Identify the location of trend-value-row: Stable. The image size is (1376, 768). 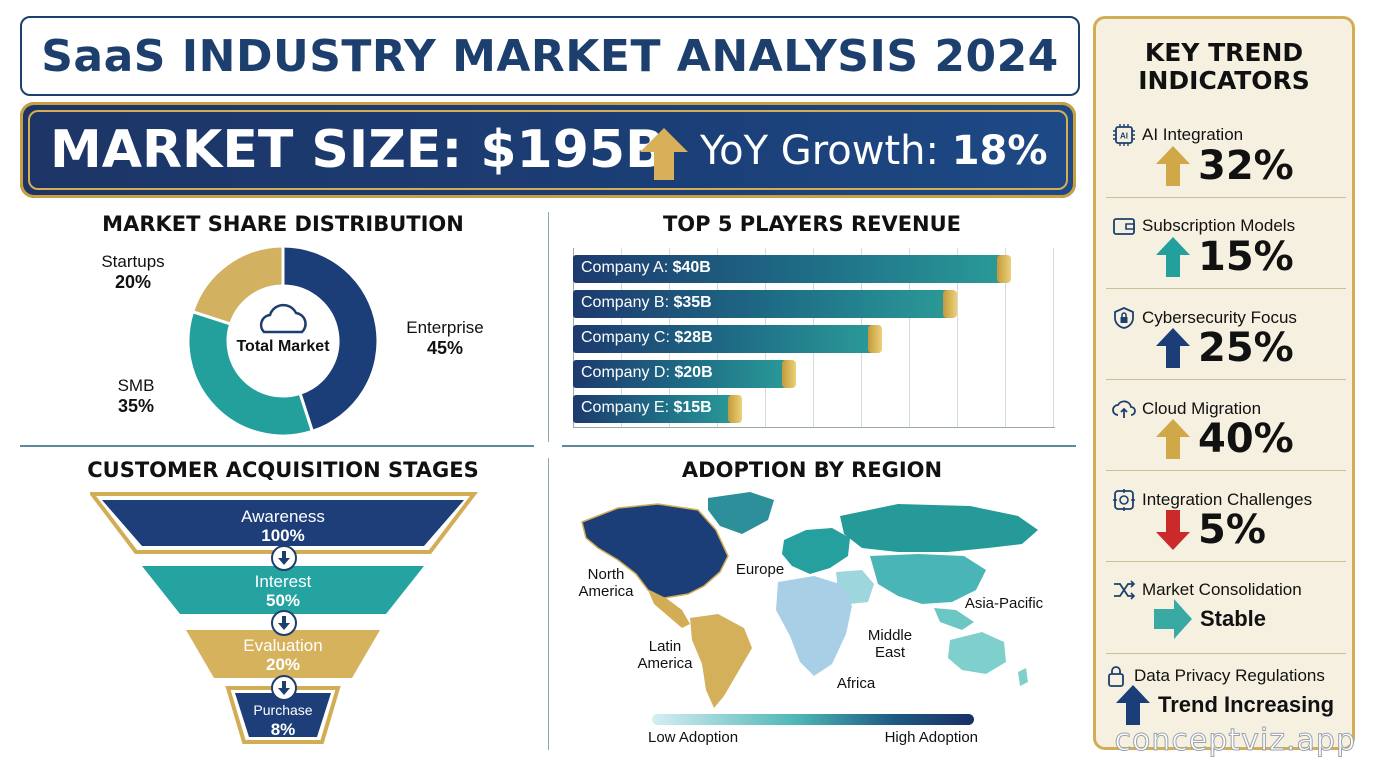
(1210, 619).